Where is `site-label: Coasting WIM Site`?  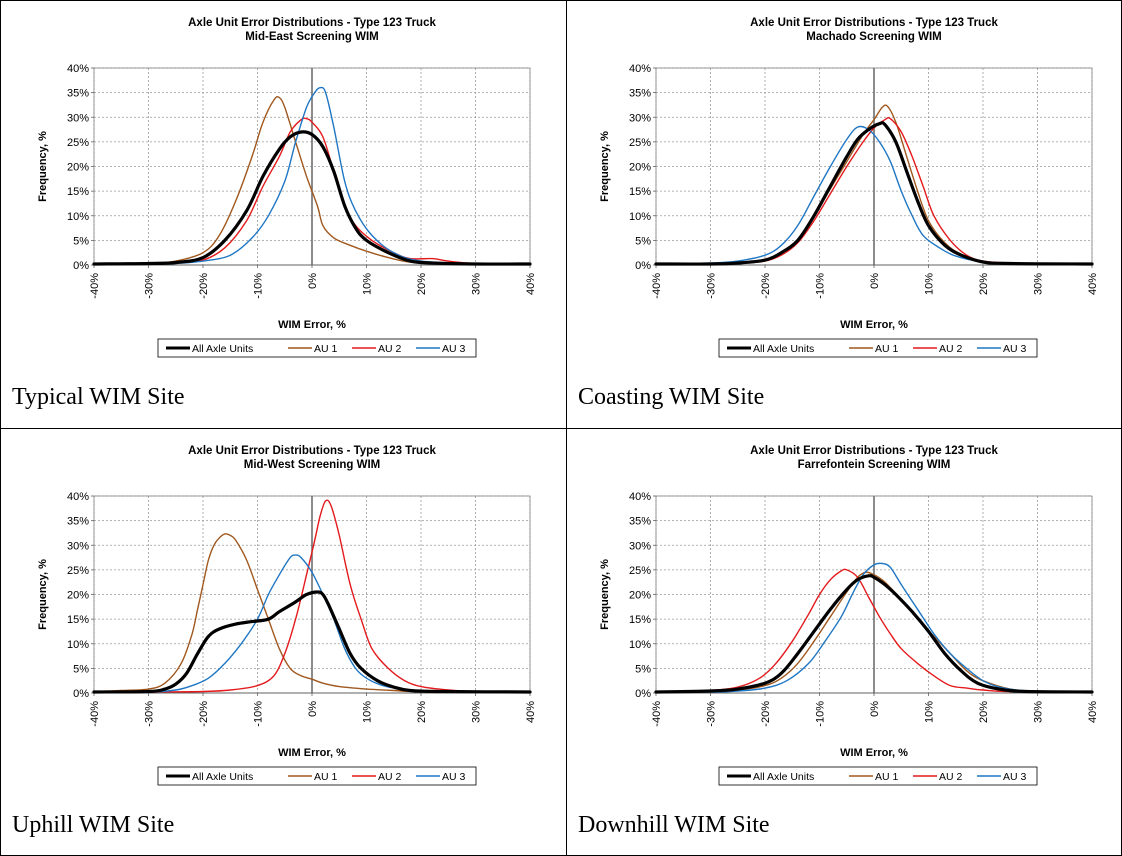
site-label: Coasting WIM Site is located at coordinates (671, 397).